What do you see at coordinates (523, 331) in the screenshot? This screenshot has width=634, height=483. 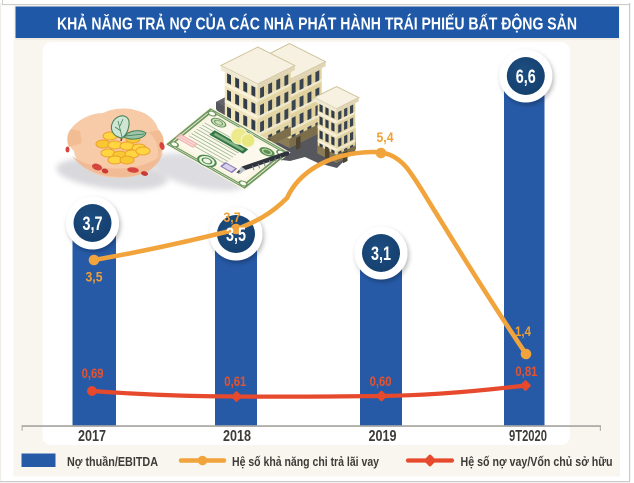 I see `svg-text: 1,4` at bounding box center [523, 331].